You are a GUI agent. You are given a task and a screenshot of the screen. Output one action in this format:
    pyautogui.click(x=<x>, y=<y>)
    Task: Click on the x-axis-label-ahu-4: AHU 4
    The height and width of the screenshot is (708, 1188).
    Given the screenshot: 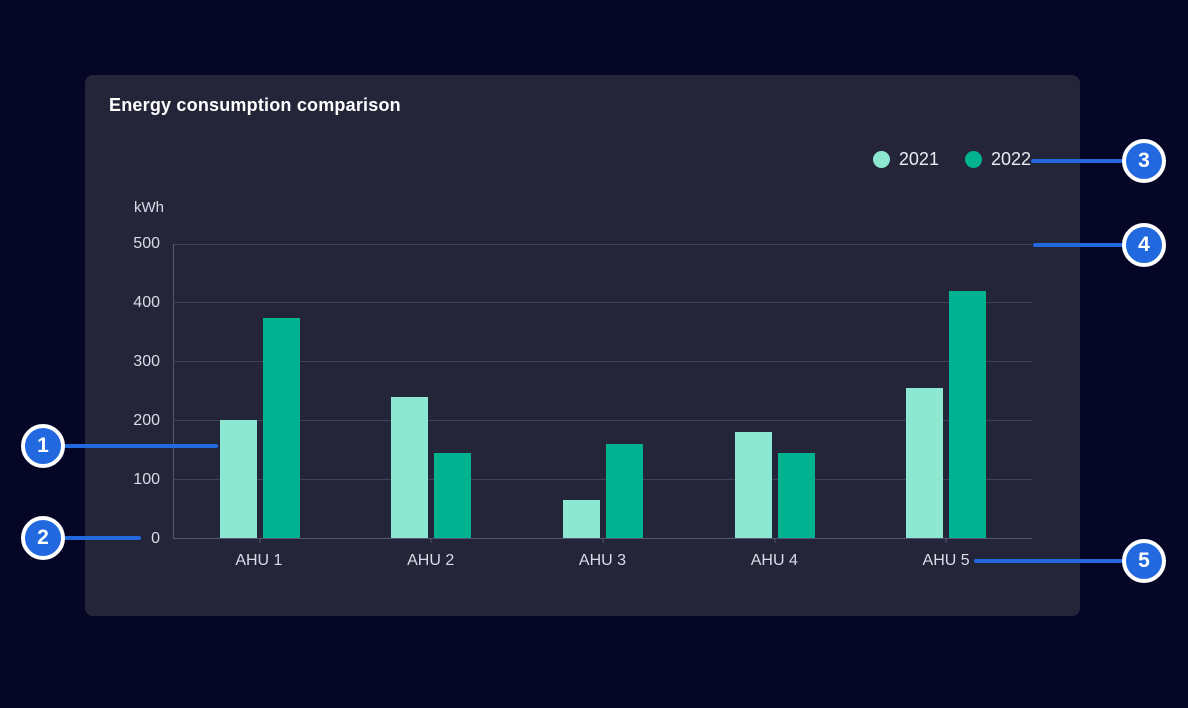 What is the action you would take?
    pyautogui.click(x=774, y=560)
    